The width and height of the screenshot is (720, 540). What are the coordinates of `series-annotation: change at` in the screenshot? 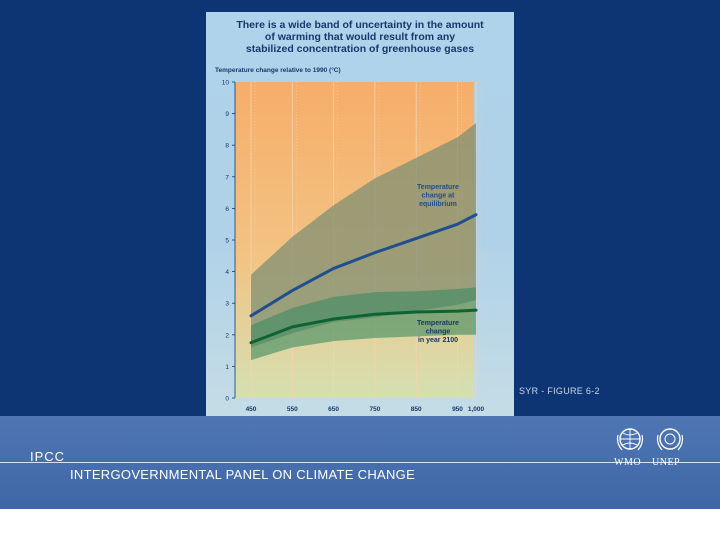 It's located at (438, 196).